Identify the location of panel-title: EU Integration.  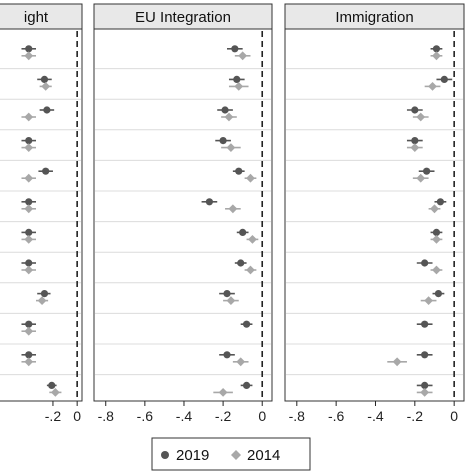
(183, 17).